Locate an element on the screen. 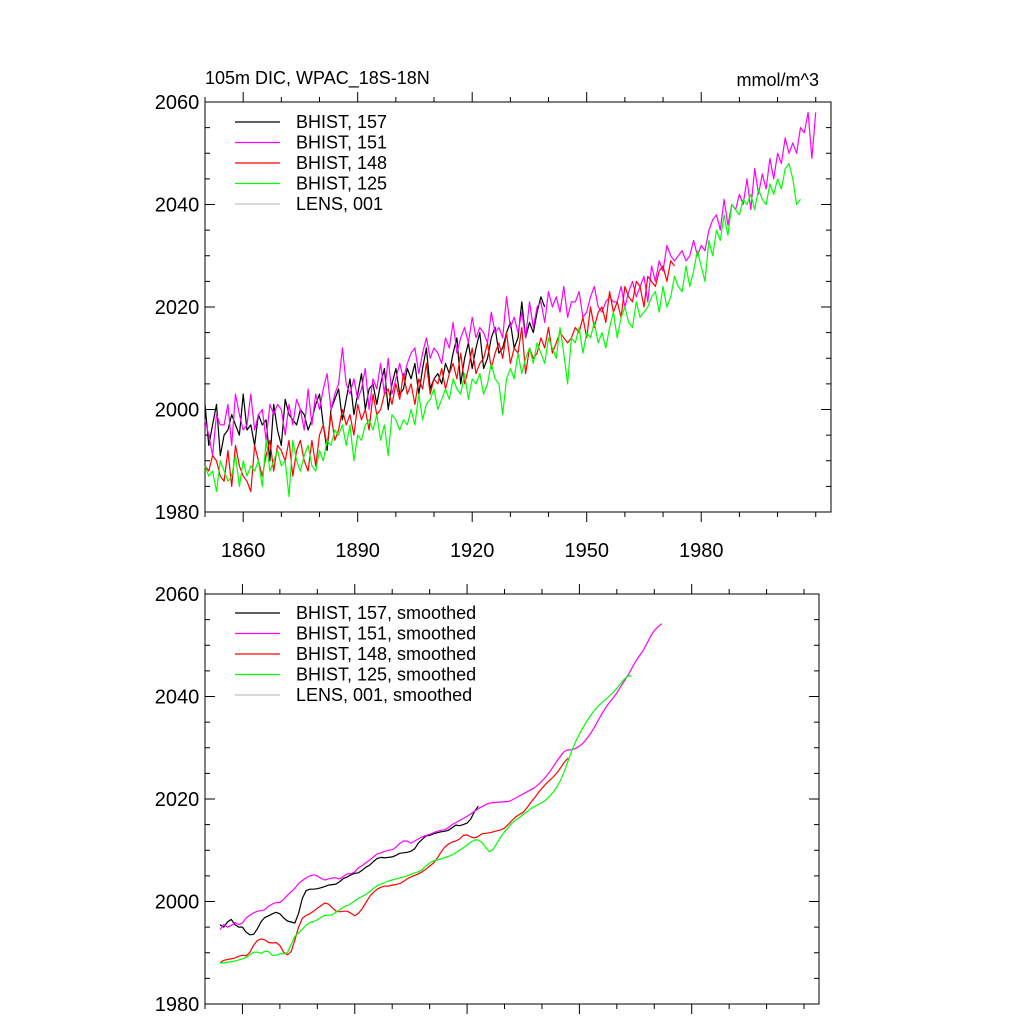 The height and width of the screenshot is (1024, 1024). top-panel-title: 105m DIC, WPAC_18S-18N is located at coordinates (317, 78).